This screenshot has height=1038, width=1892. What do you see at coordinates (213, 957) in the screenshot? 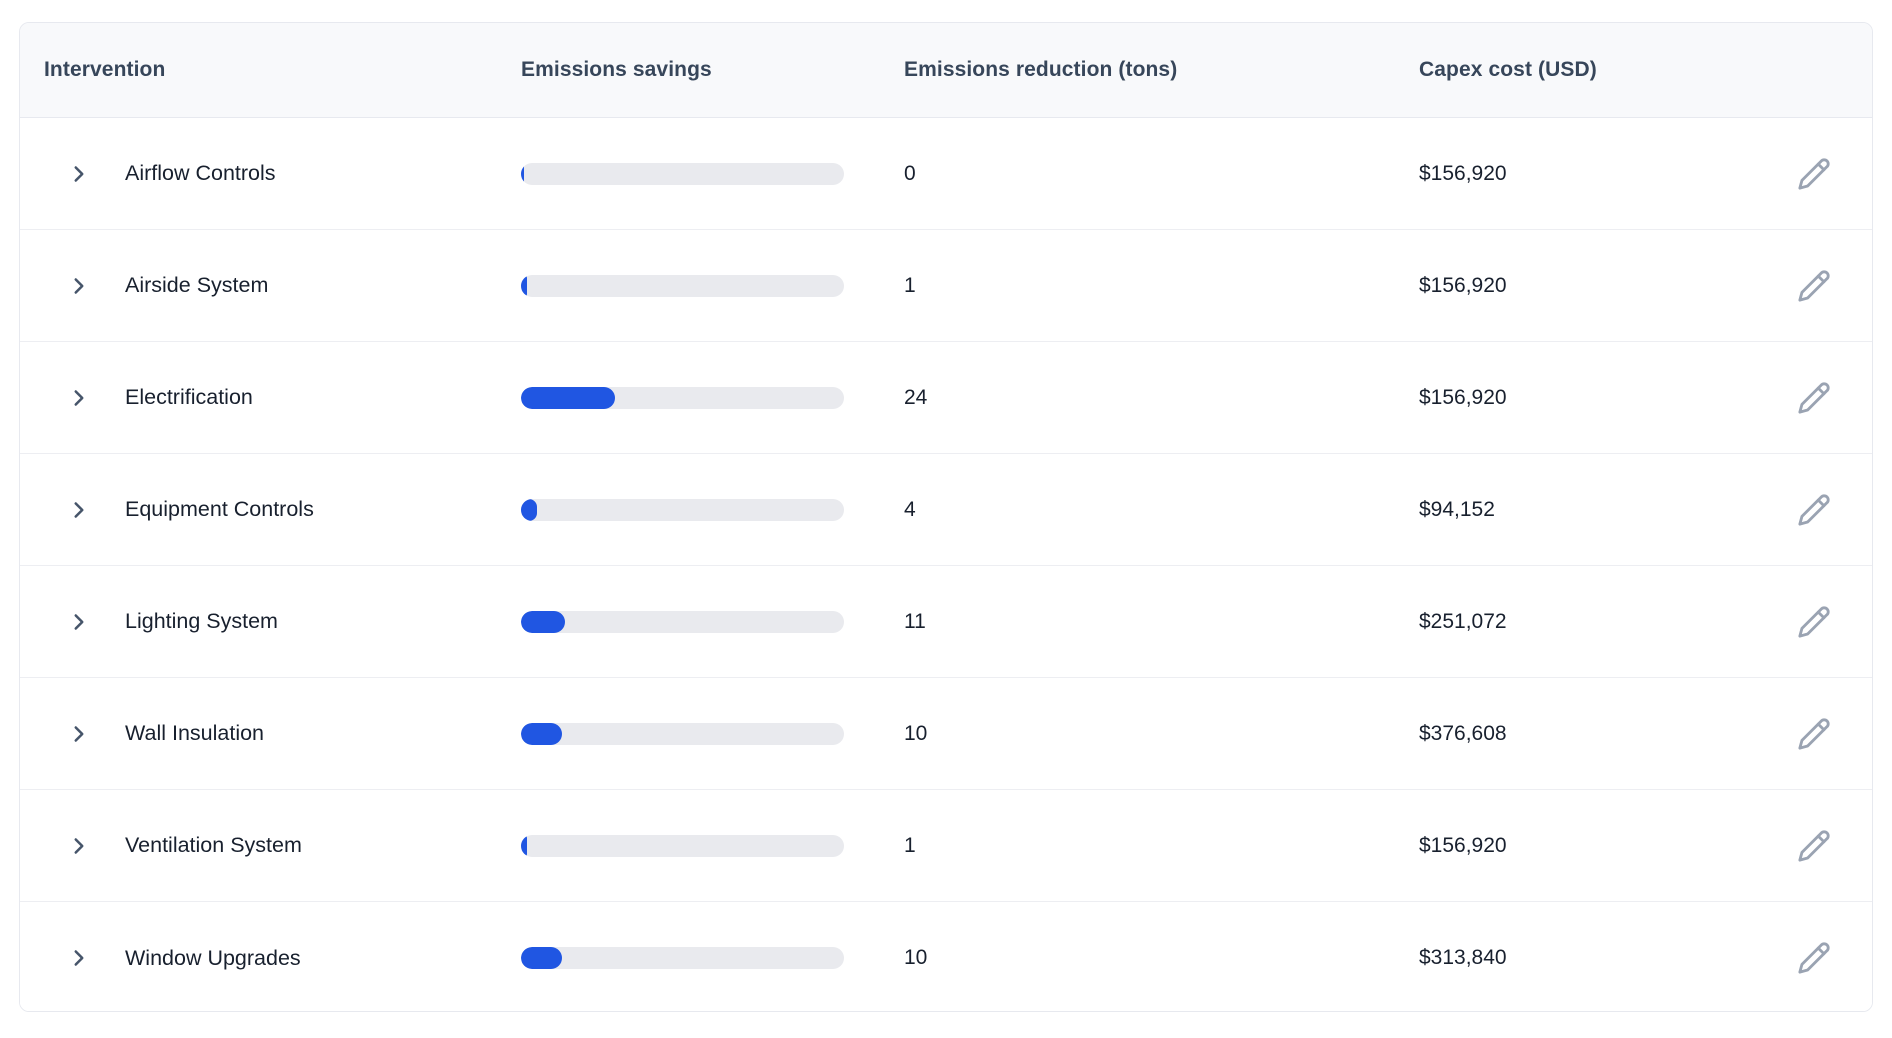
I see `intervention-name: Window Upgrades` at bounding box center [213, 957].